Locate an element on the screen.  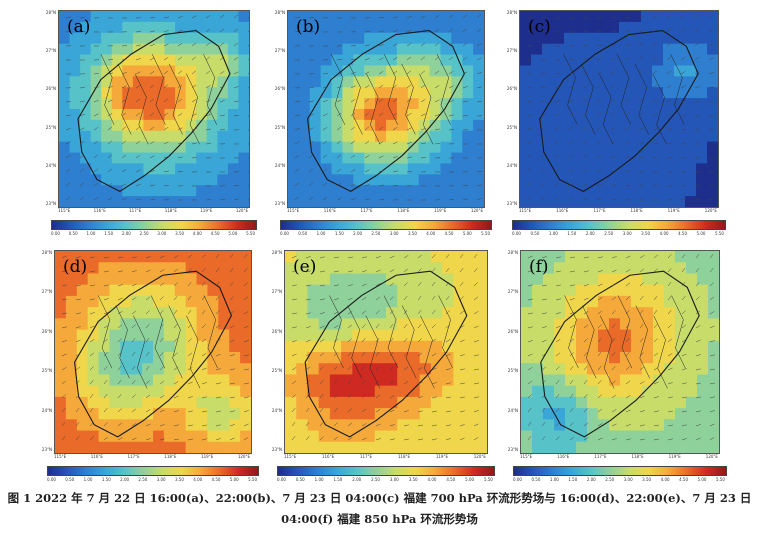
colorbar-tick-label: 4.50 is located at coordinates (449, 233).